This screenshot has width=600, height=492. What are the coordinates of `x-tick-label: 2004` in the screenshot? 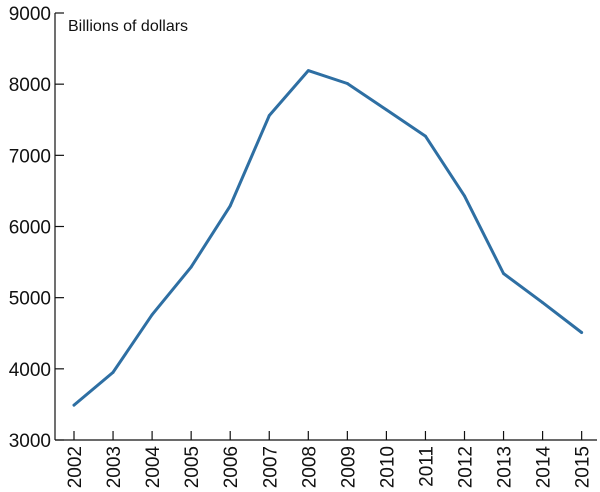 It's located at (153, 467).